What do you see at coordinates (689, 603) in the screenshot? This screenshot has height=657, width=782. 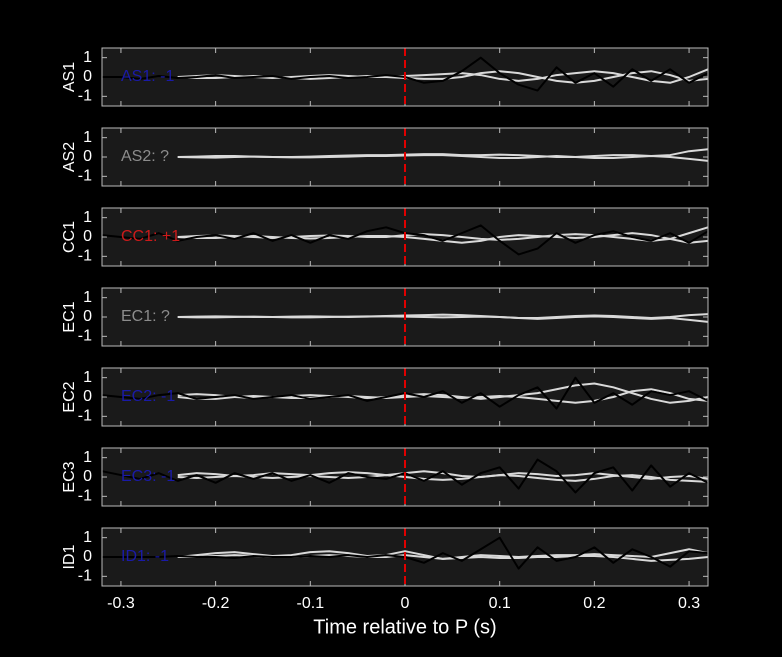 I see `x-tick-label: 0.3` at bounding box center [689, 603].